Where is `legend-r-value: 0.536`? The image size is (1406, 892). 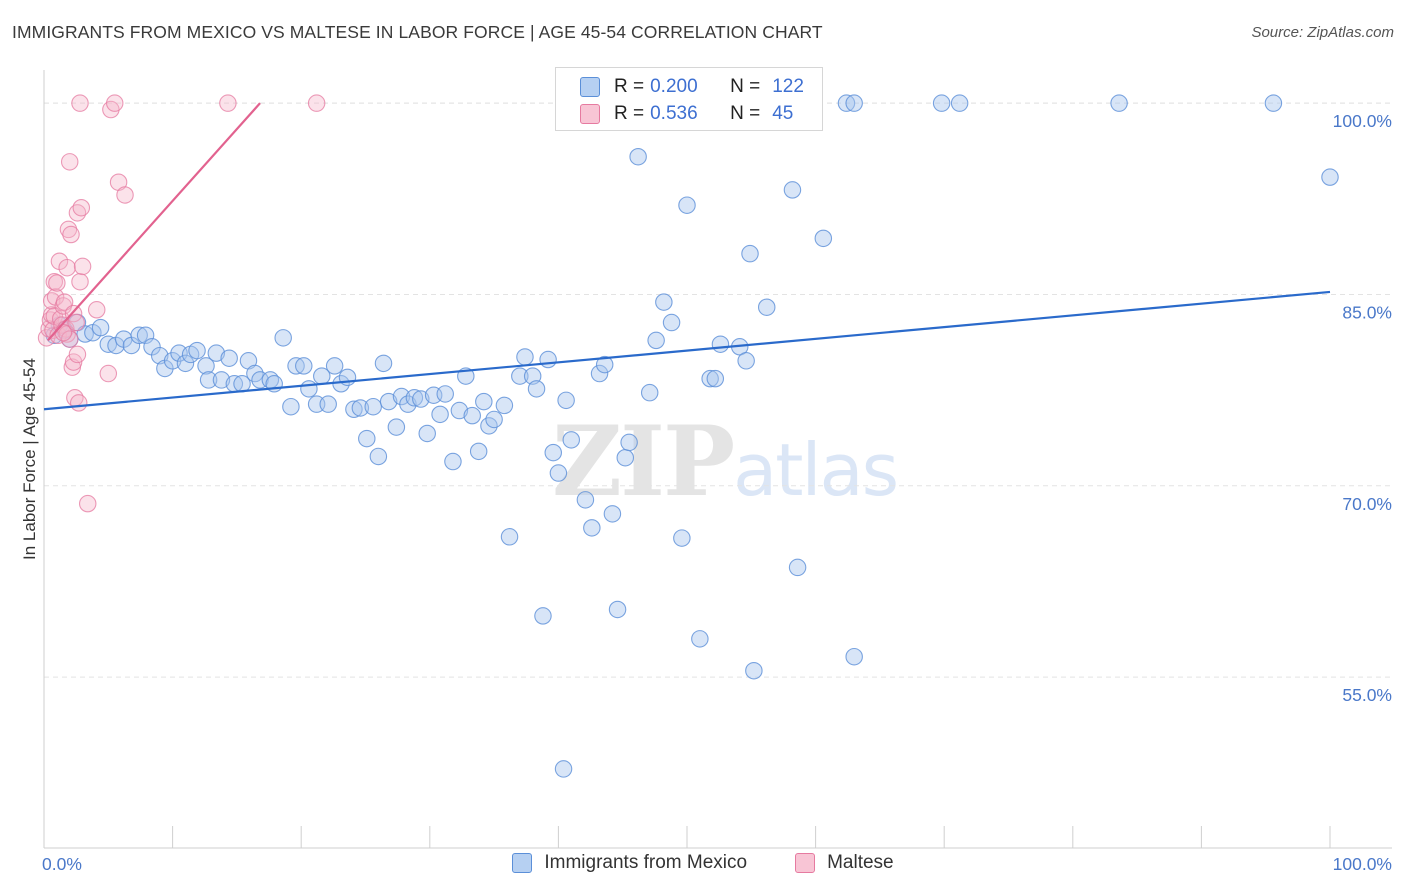
legend-r-value: 0.536 is located at coordinates (674, 113).